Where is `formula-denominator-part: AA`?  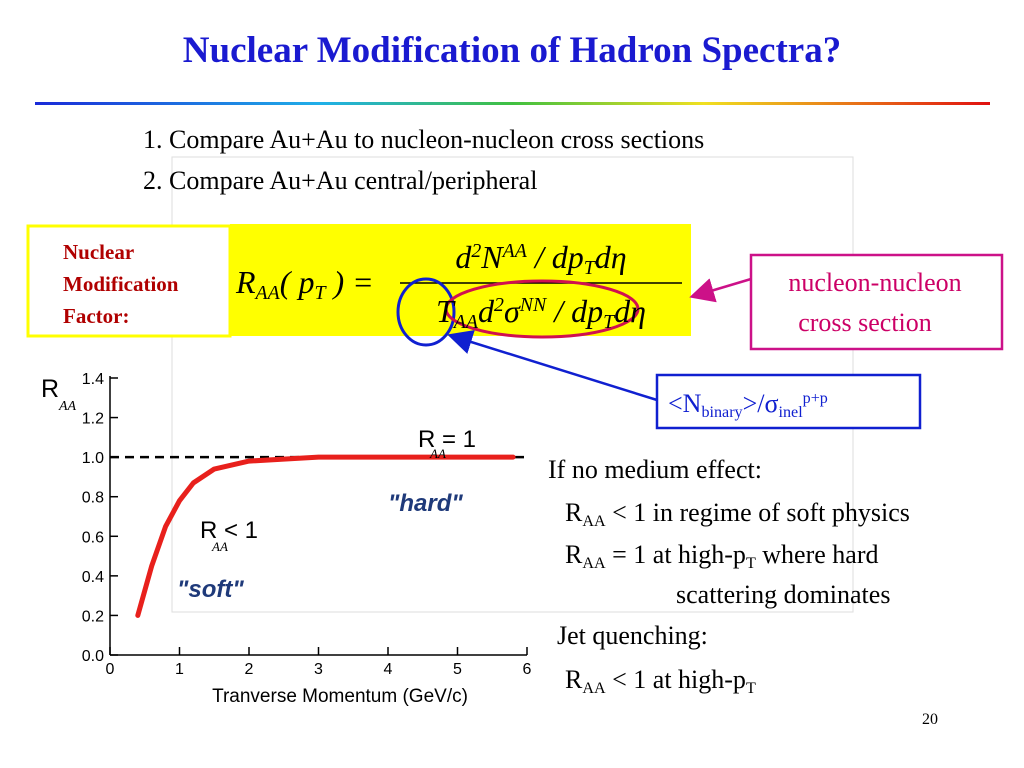 formula-denominator-part: AA is located at coordinates (465, 322).